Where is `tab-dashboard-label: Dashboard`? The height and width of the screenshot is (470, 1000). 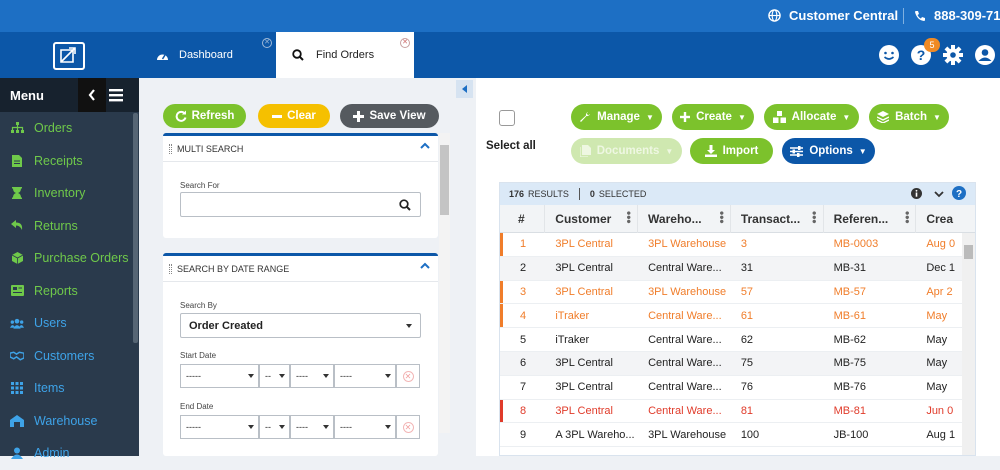 tab-dashboard-label: Dashboard is located at coordinates (206, 55).